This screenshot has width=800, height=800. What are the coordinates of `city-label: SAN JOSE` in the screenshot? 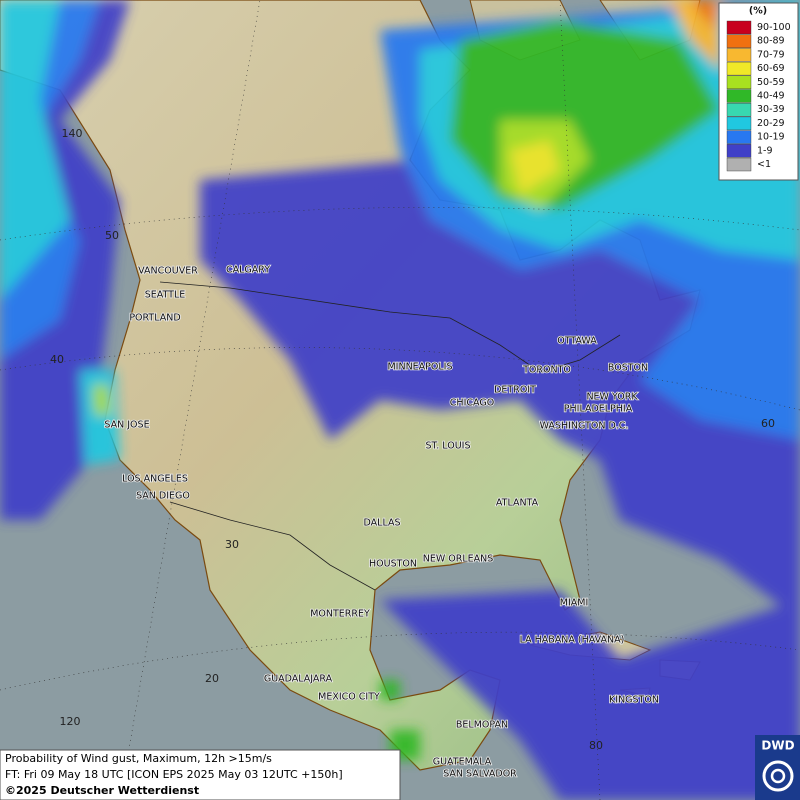 It's located at (126, 425).